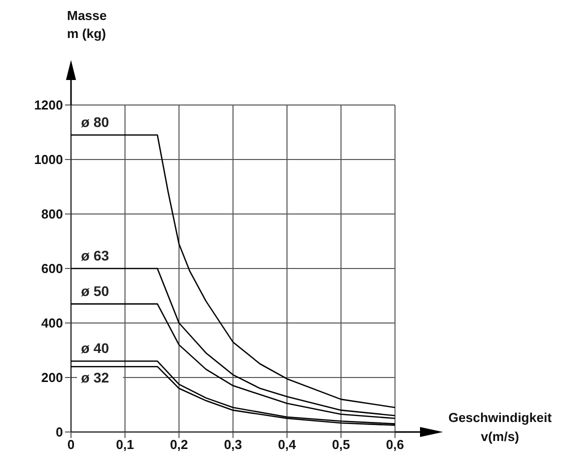  What do you see at coordinates (95, 378) in the screenshot?
I see `series-label: ø 32` at bounding box center [95, 378].